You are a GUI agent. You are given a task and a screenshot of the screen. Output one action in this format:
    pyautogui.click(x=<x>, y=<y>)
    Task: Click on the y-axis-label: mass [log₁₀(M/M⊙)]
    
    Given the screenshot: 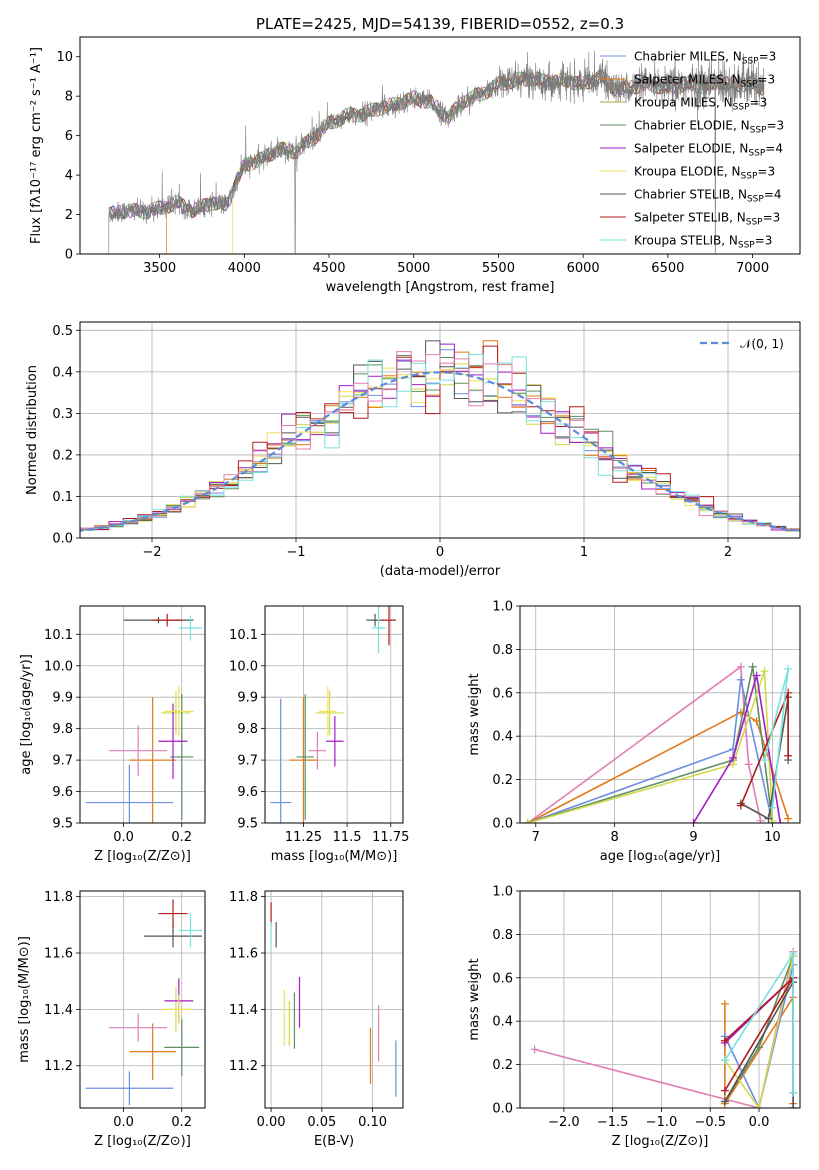 What is the action you would take?
    pyautogui.click(x=24, y=999)
    